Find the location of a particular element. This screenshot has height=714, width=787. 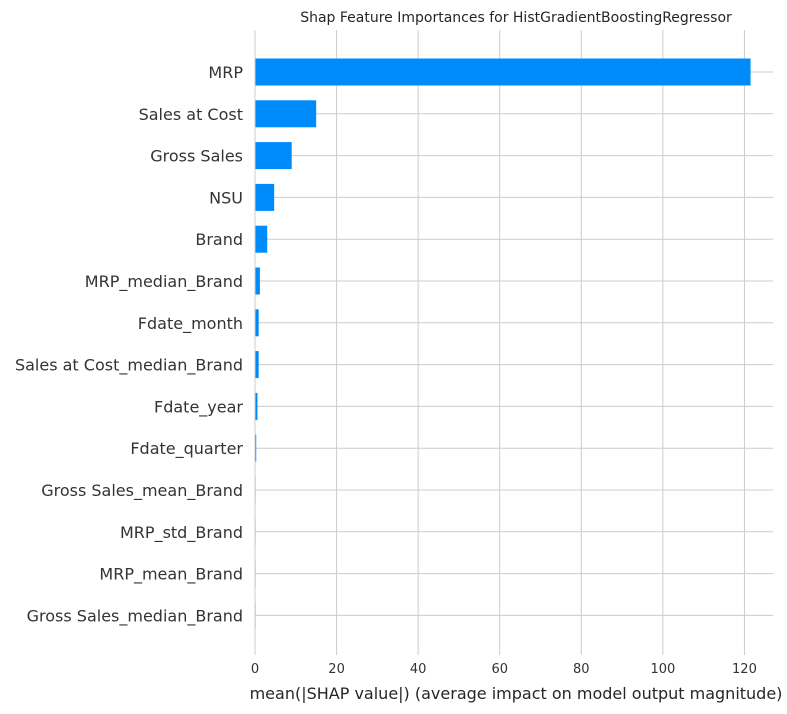

y-tick-label: Fdate_quarter is located at coordinates (186, 449).